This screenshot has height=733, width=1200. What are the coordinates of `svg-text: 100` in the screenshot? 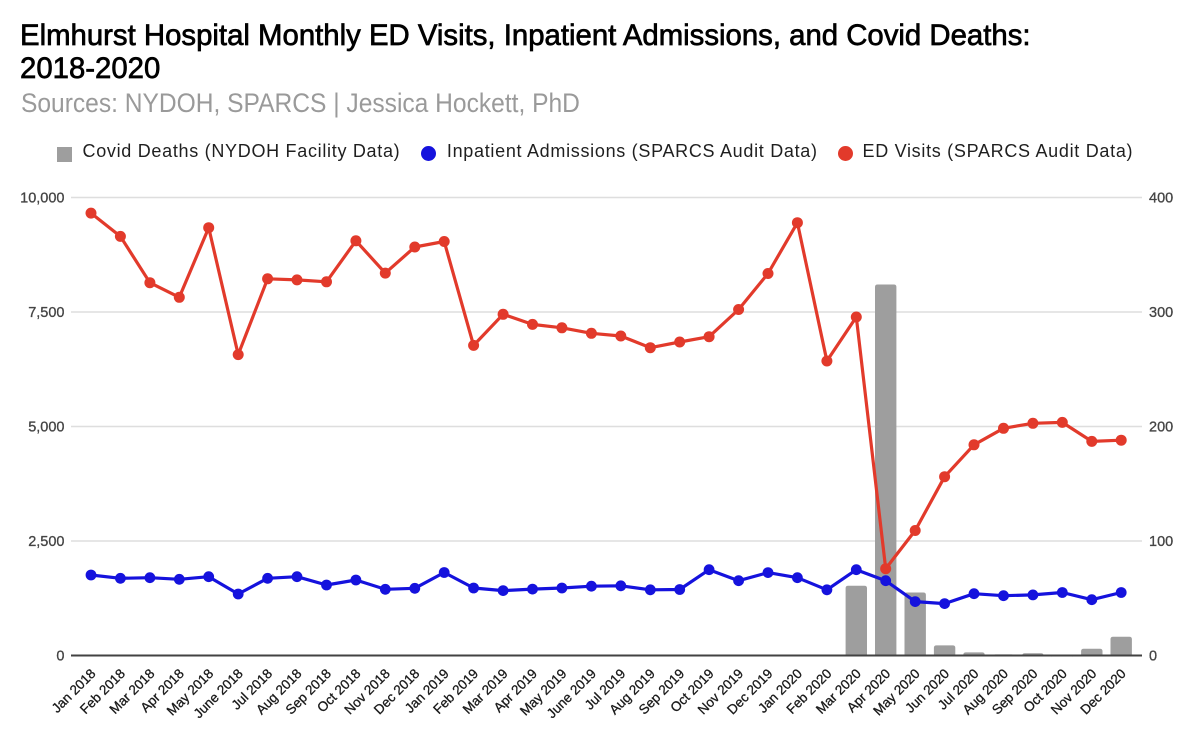 It's located at (1161, 542).